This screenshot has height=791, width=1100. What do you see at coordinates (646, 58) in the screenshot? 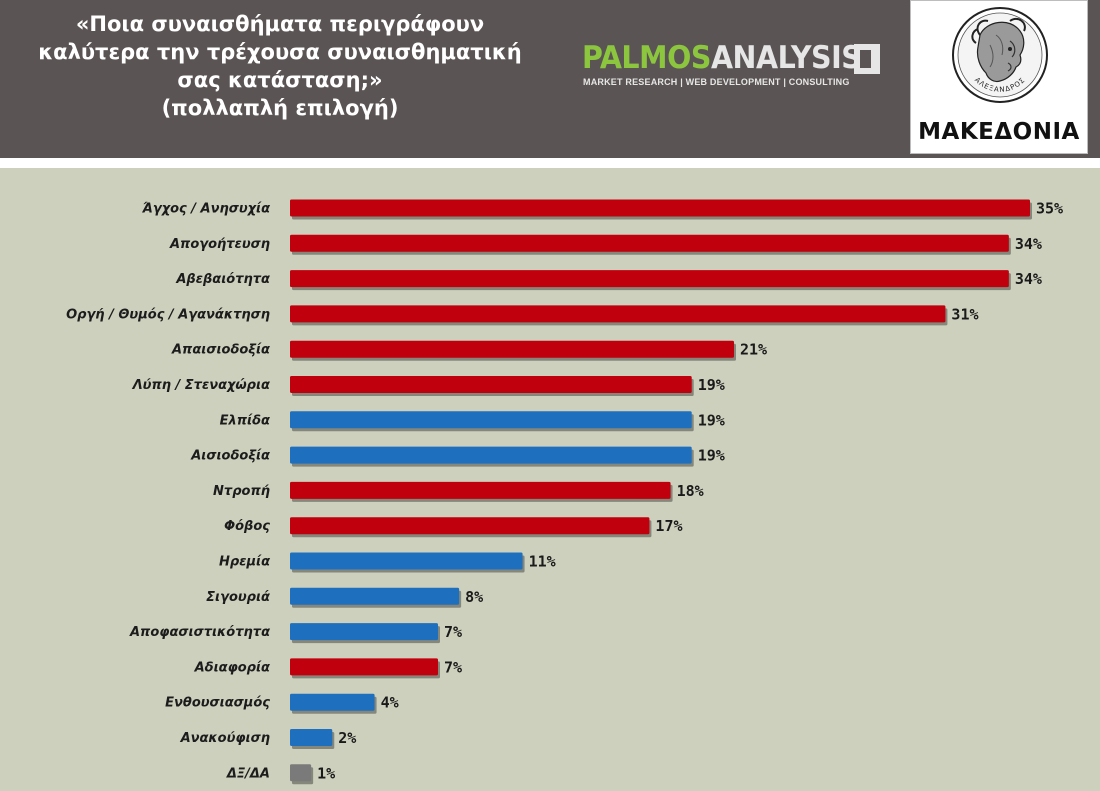
I see `palmos-word-part1: PALMOS` at bounding box center [646, 58].